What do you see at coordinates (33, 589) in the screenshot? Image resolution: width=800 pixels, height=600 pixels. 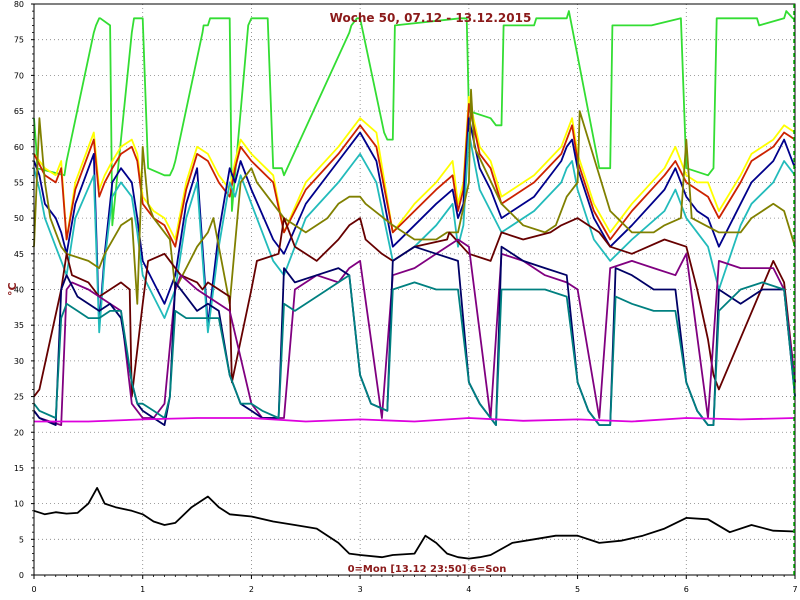 I see `x-tick-label: 0` at bounding box center [33, 589].